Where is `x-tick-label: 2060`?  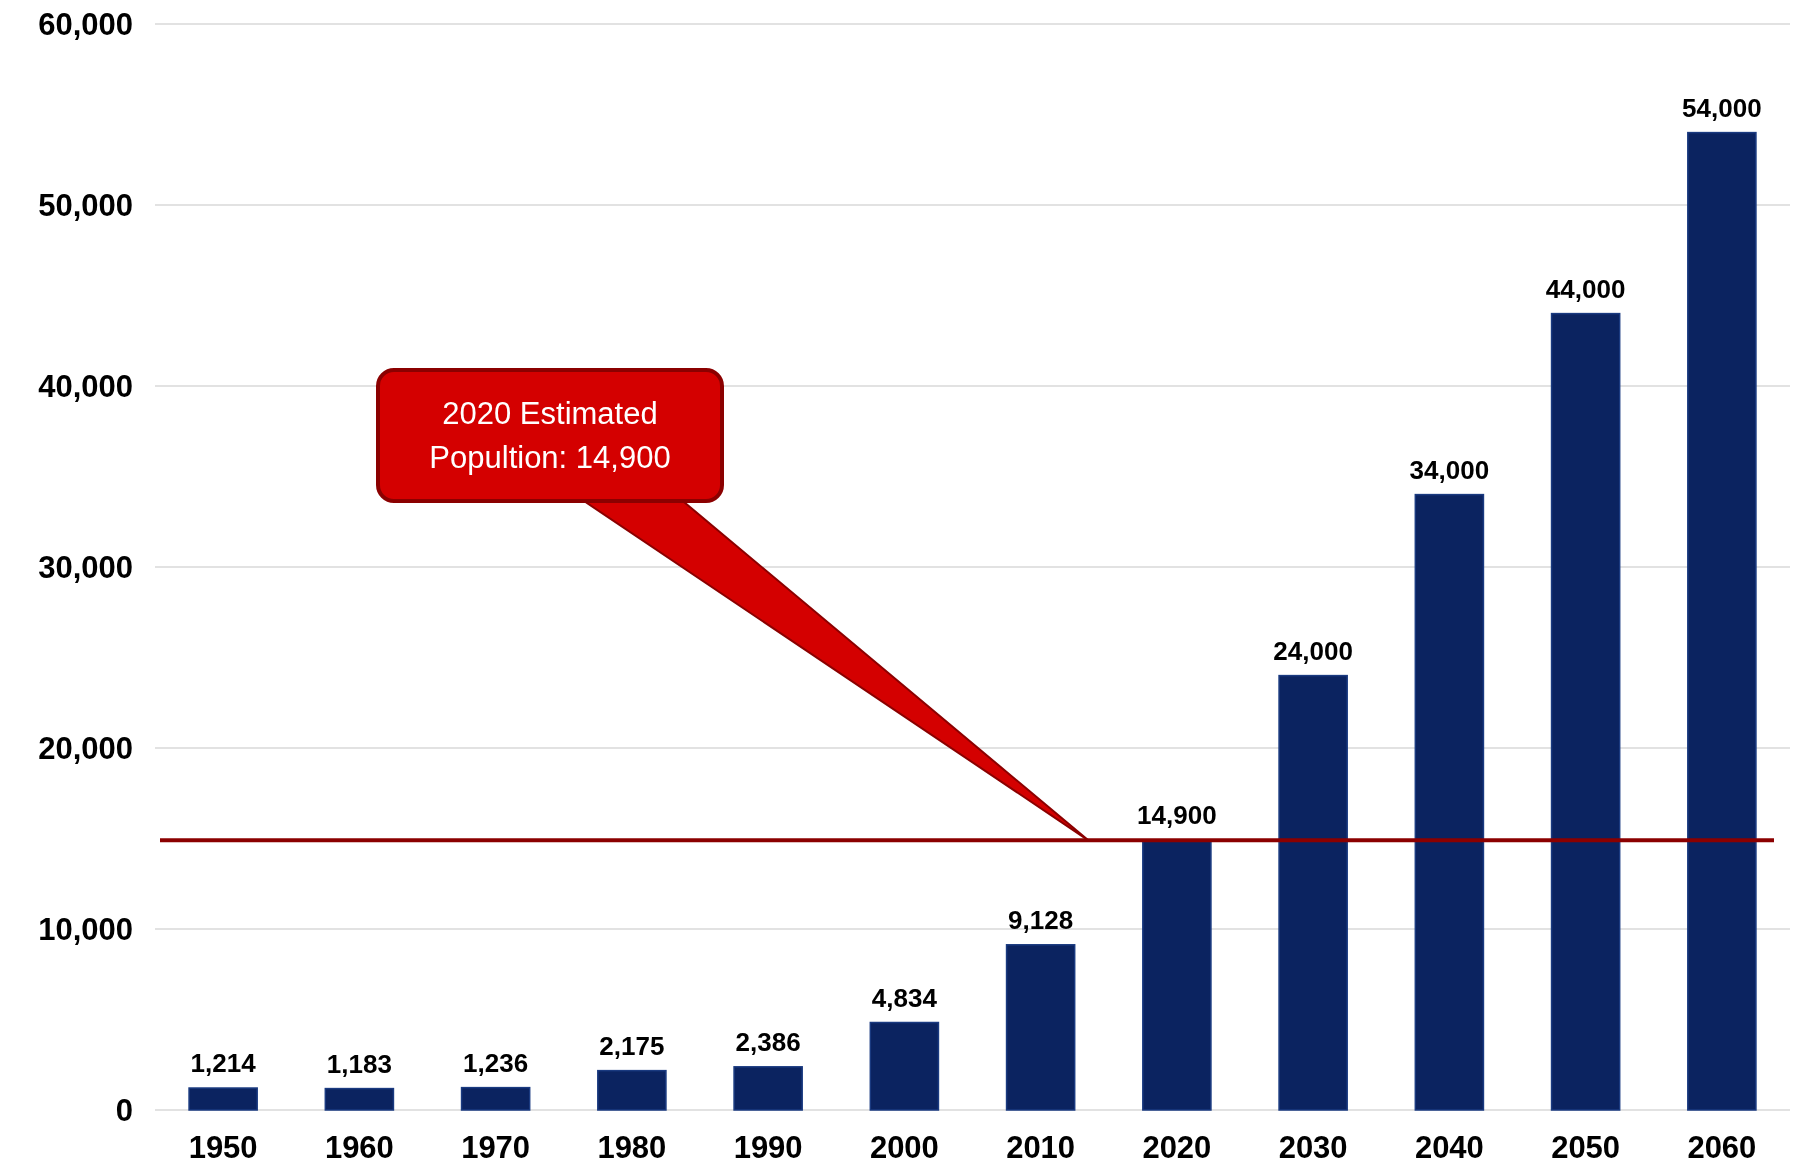 x-tick-label: 2060 is located at coordinates (1722, 1147).